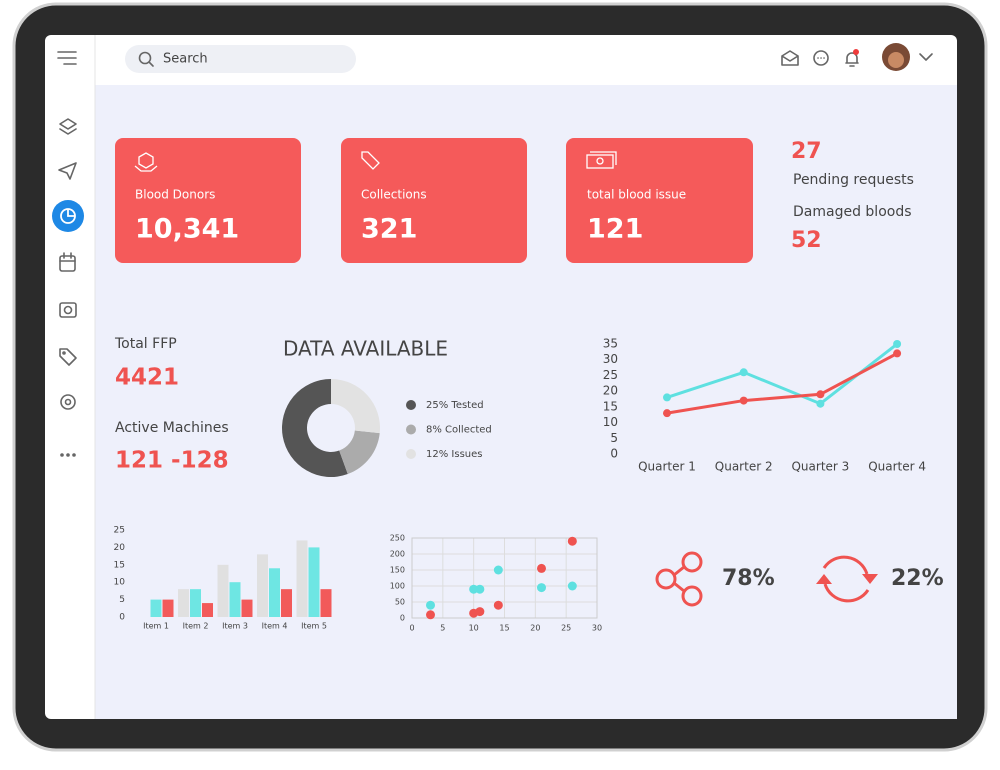  What do you see at coordinates (172, 428) in the screenshot?
I see `active-label: Active Machines` at bounding box center [172, 428].